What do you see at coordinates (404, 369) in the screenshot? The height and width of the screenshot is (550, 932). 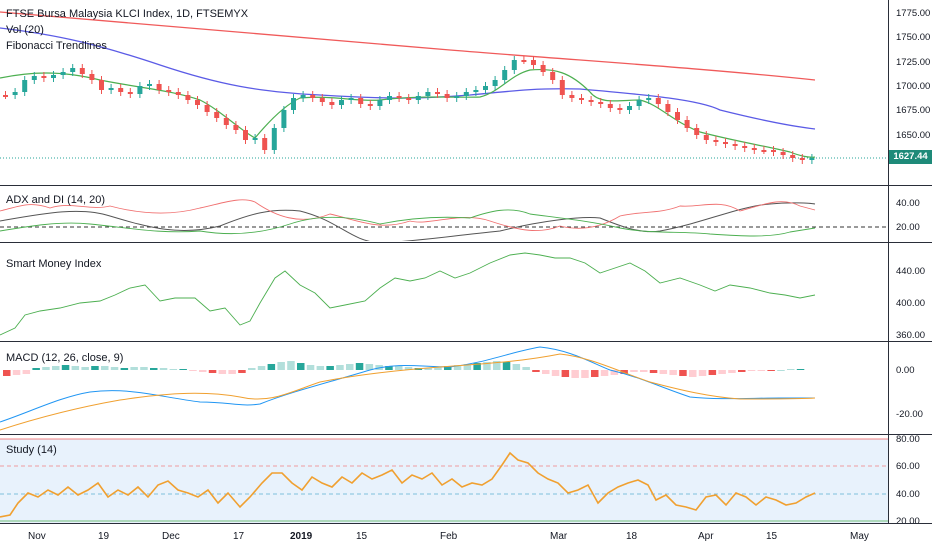 I see `macd-histogram` at bounding box center [404, 369].